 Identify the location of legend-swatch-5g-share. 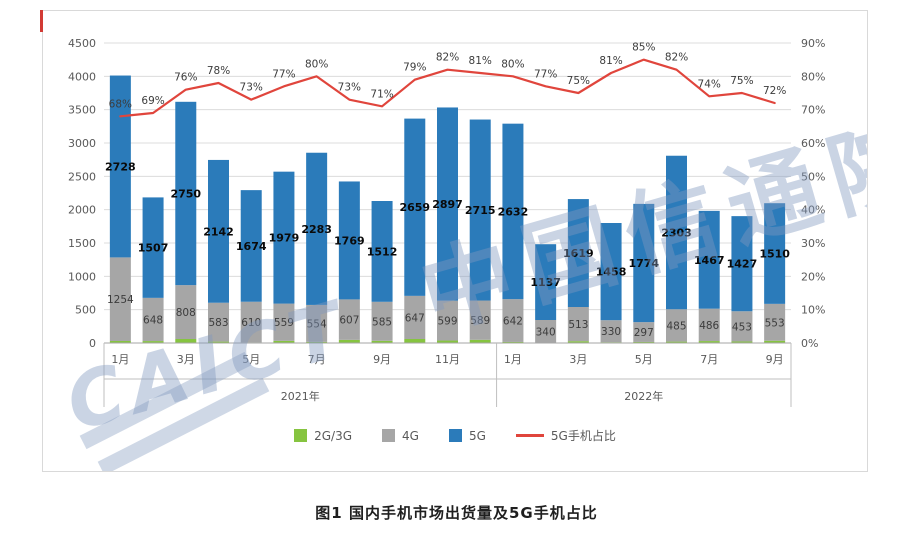
(529, 435).